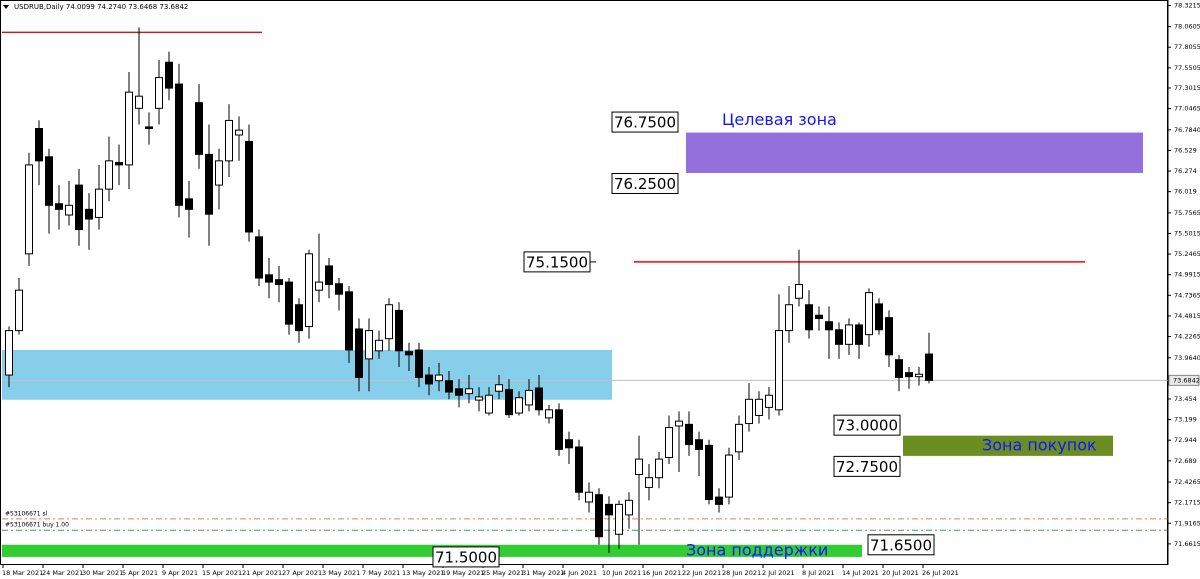 Image resolution: width=1200 pixels, height=579 pixels. Describe the element at coordinates (1187, 275) in the screenshot. I see `y-tick-label: 74.9915` at that location.